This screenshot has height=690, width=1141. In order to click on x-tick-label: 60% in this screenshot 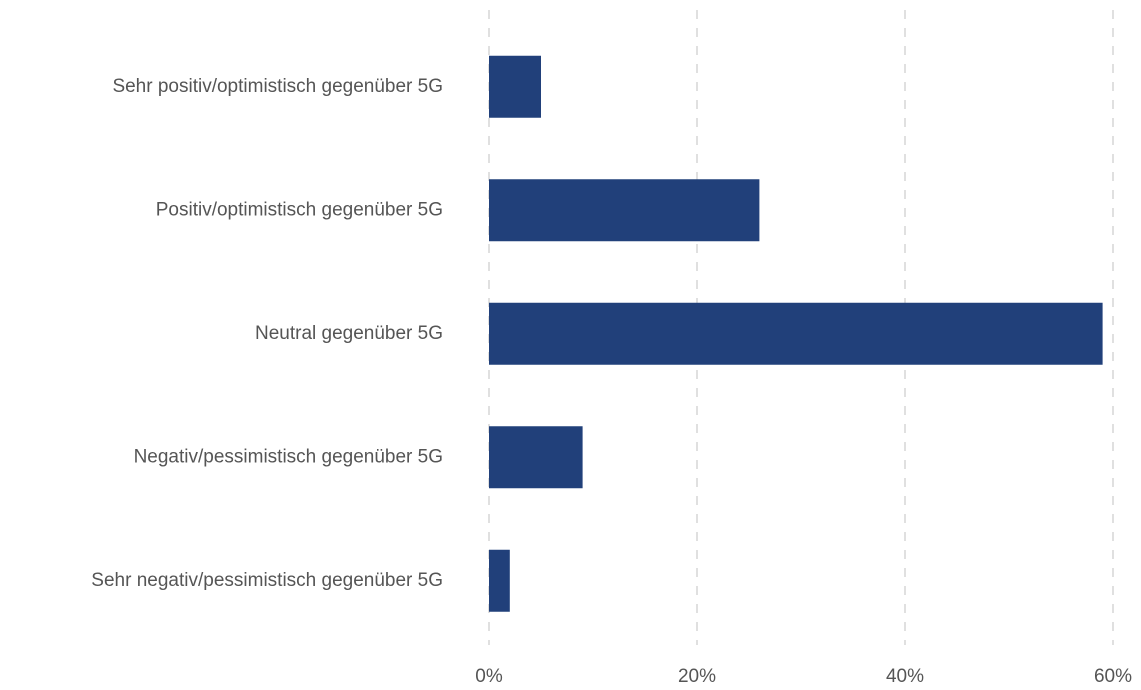, I will do `click(1113, 676)`.